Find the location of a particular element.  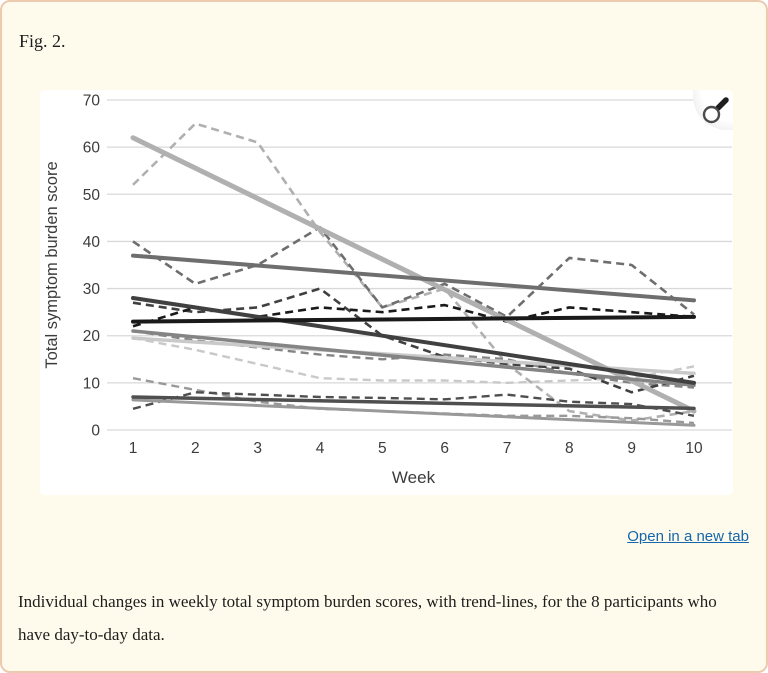

svg-text: 3 is located at coordinates (257, 448).